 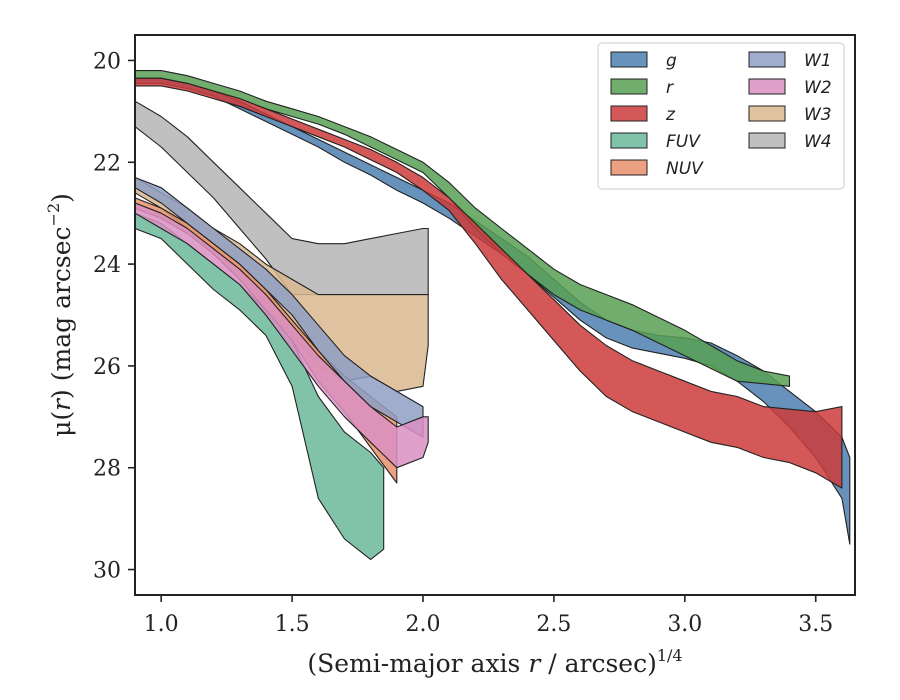 What do you see at coordinates (670, 88) in the screenshot?
I see `legend-label-r: r` at bounding box center [670, 88].